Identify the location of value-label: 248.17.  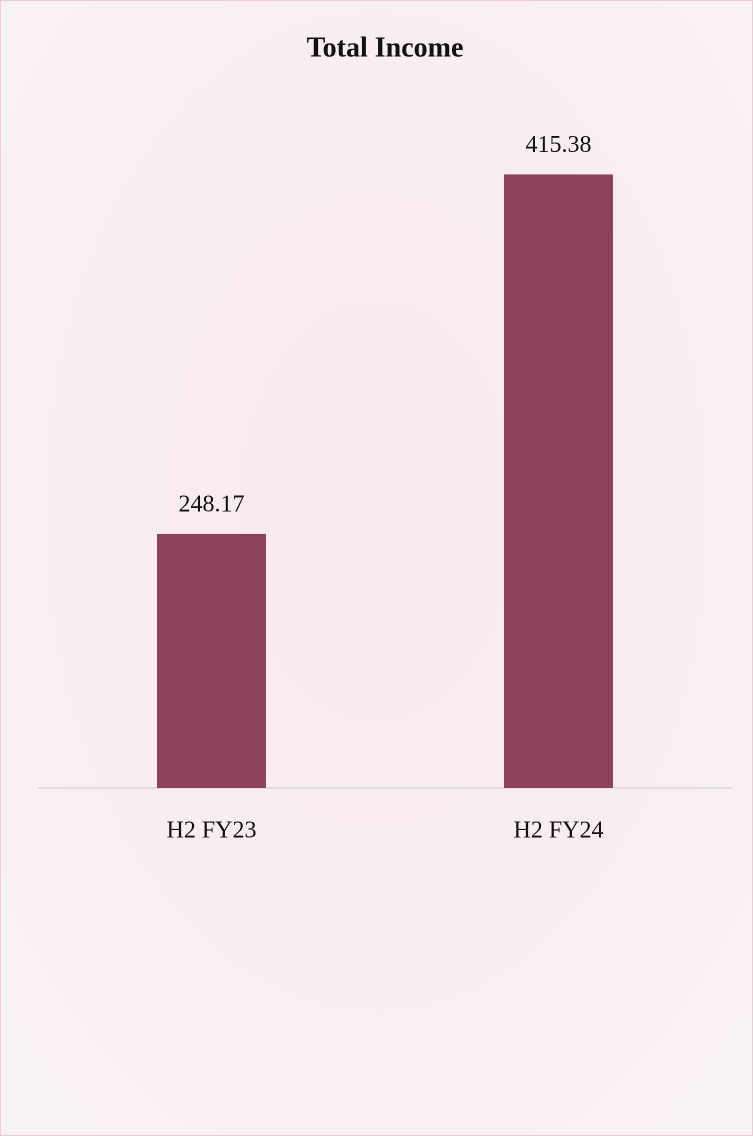
(212, 504).